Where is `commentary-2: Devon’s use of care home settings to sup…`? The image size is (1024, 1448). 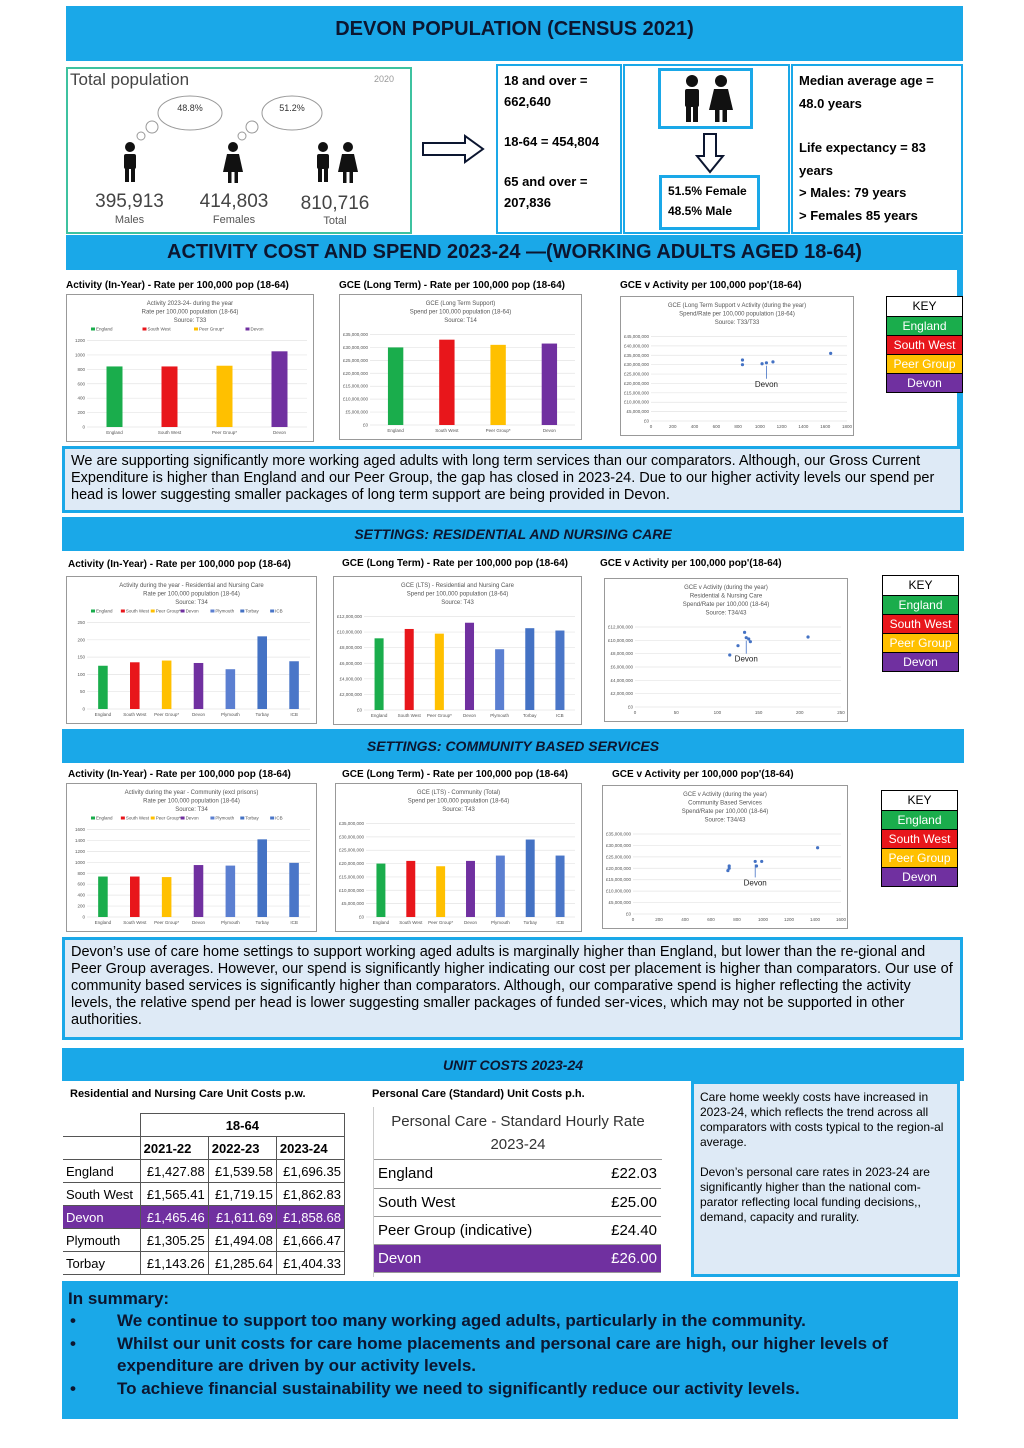
commentary-2: Devon’s use of care home settings to sup… is located at coordinates (512, 988).